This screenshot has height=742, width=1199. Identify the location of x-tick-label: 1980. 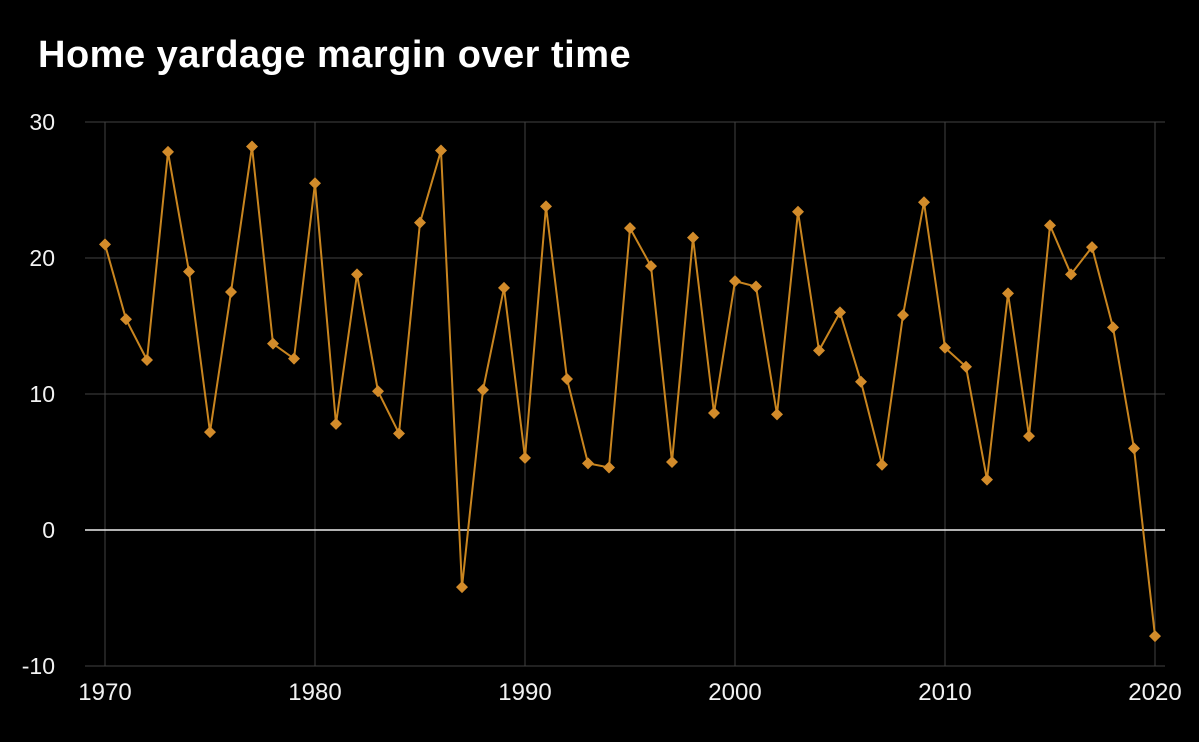
(314, 692).